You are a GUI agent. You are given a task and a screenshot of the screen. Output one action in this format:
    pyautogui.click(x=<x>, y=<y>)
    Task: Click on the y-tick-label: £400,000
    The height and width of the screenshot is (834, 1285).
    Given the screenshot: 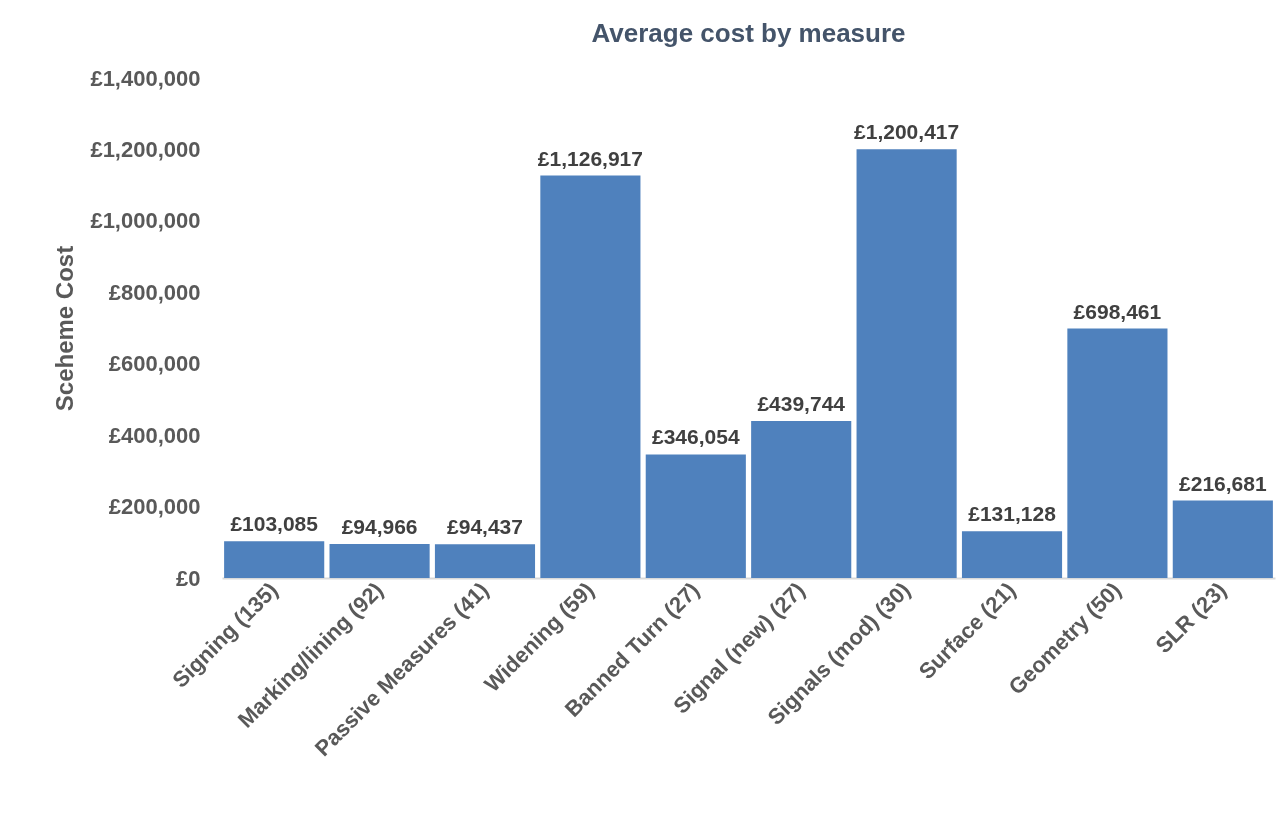 What is the action you would take?
    pyautogui.click(x=154, y=435)
    